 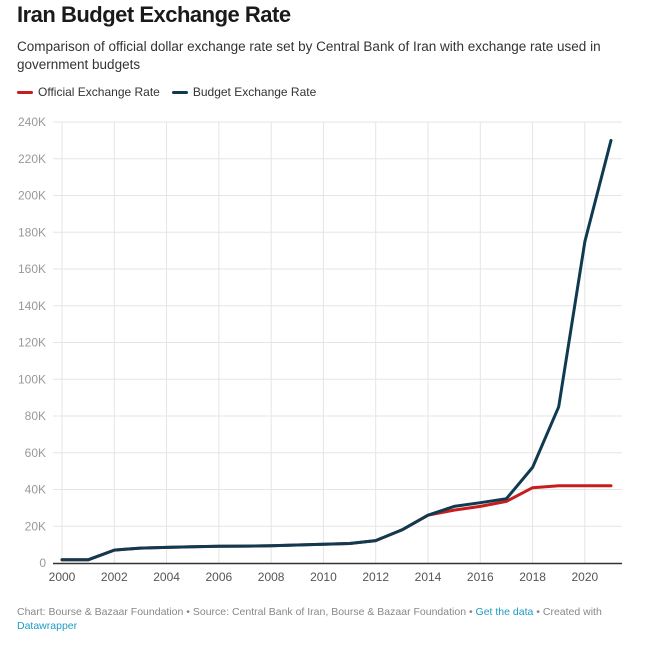 I want to click on x-tick-label: 2006, so click(x=219, y=577).